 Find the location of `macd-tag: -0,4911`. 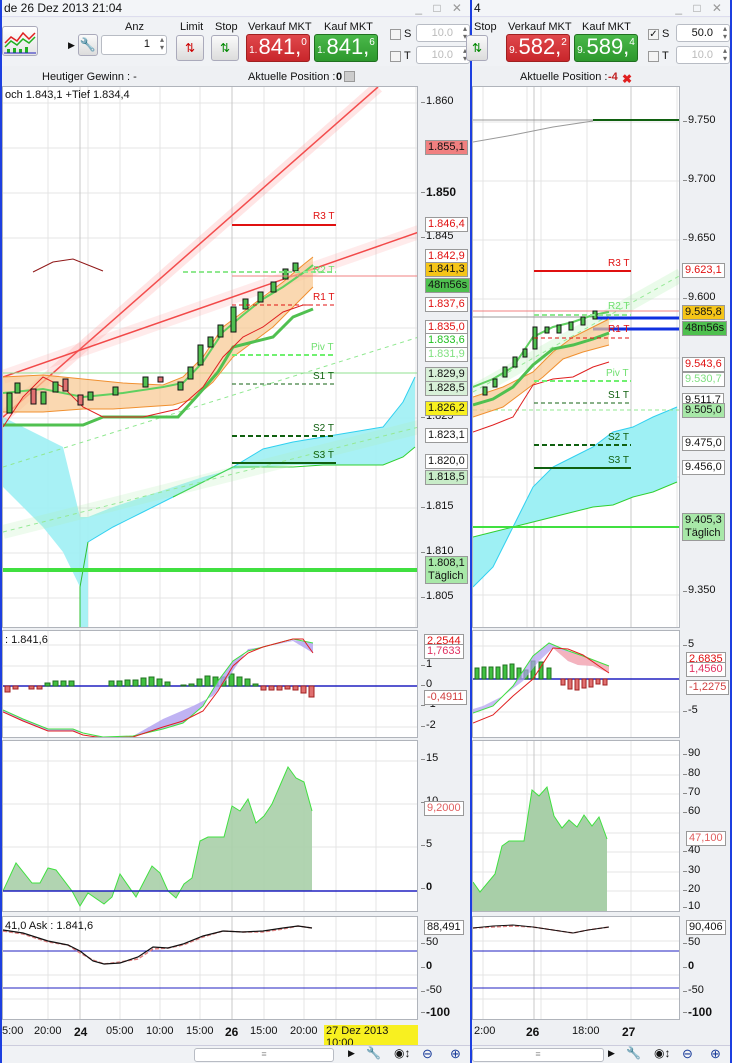

macd-tag: -0,4911 is located at coordinates (445, 697).